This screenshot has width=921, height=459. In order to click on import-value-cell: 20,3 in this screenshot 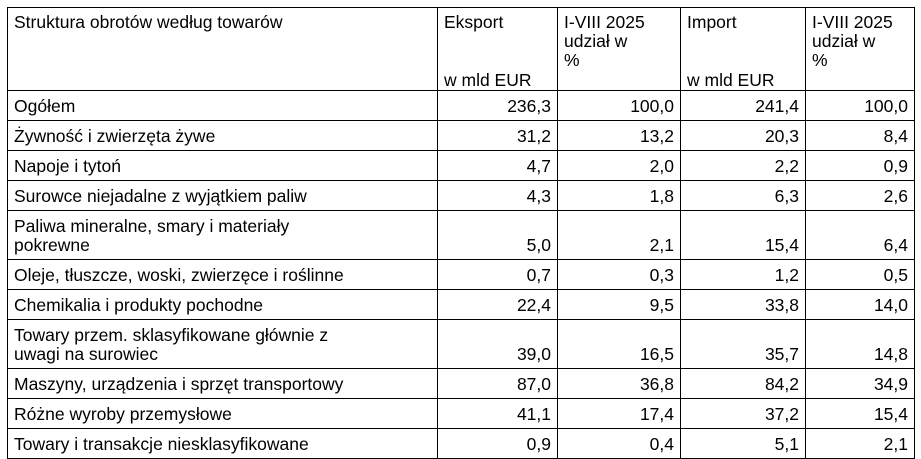, I will do `click(743, 135)`.